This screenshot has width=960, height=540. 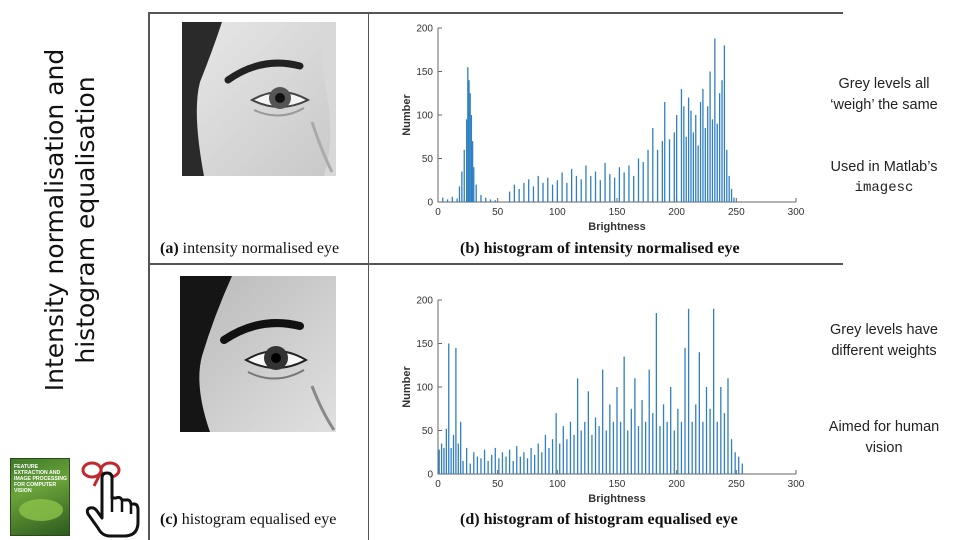 What do you see at coordinates (495, 264) in the screenshot?
I see `figure-divider-horizontal` at bounding box center [495, 264].